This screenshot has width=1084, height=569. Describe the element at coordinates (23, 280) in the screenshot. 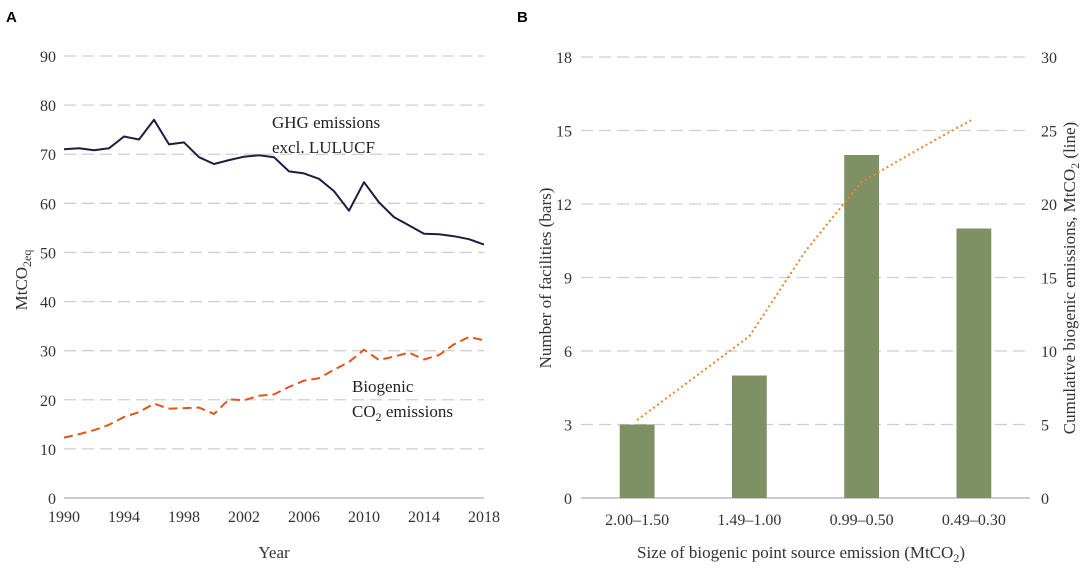

I see `panel-a-y-axis-title: MtCO2eq` at that location.